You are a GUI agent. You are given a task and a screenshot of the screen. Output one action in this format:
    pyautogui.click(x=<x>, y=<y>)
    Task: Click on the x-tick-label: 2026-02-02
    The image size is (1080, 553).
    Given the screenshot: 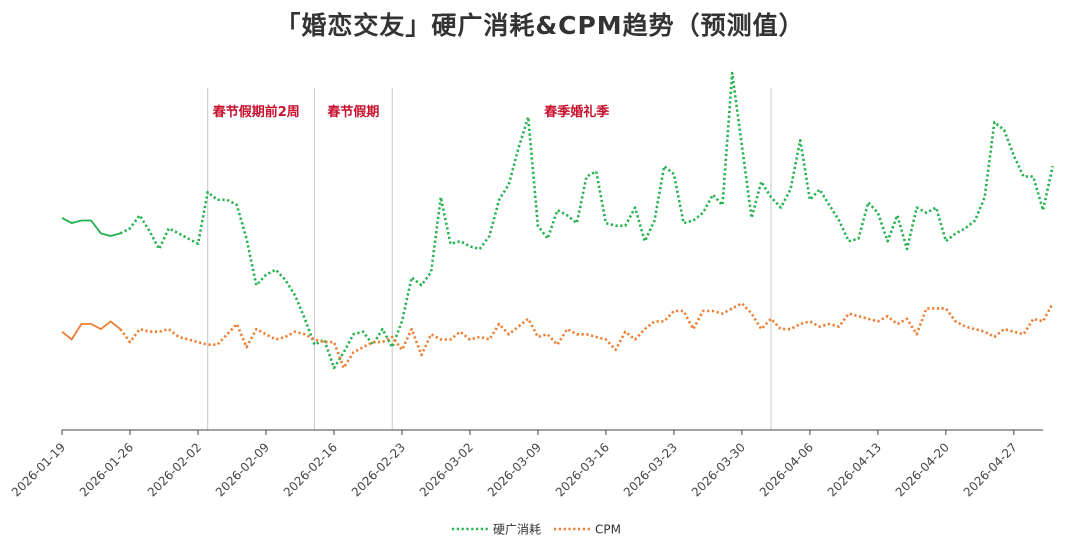 What is the action you would take?
    pyautogui.click(x=174, y=469)
    